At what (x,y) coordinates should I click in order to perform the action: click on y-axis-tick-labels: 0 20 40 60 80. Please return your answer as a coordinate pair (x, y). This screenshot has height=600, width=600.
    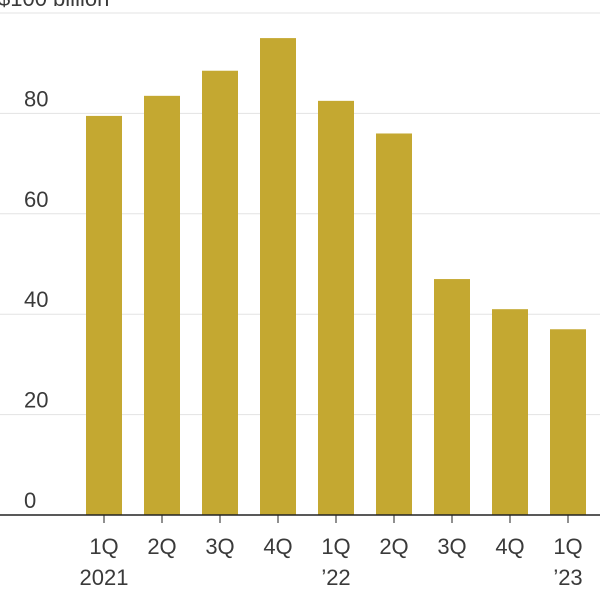
    Looking at the image, I should click on (36, 299).